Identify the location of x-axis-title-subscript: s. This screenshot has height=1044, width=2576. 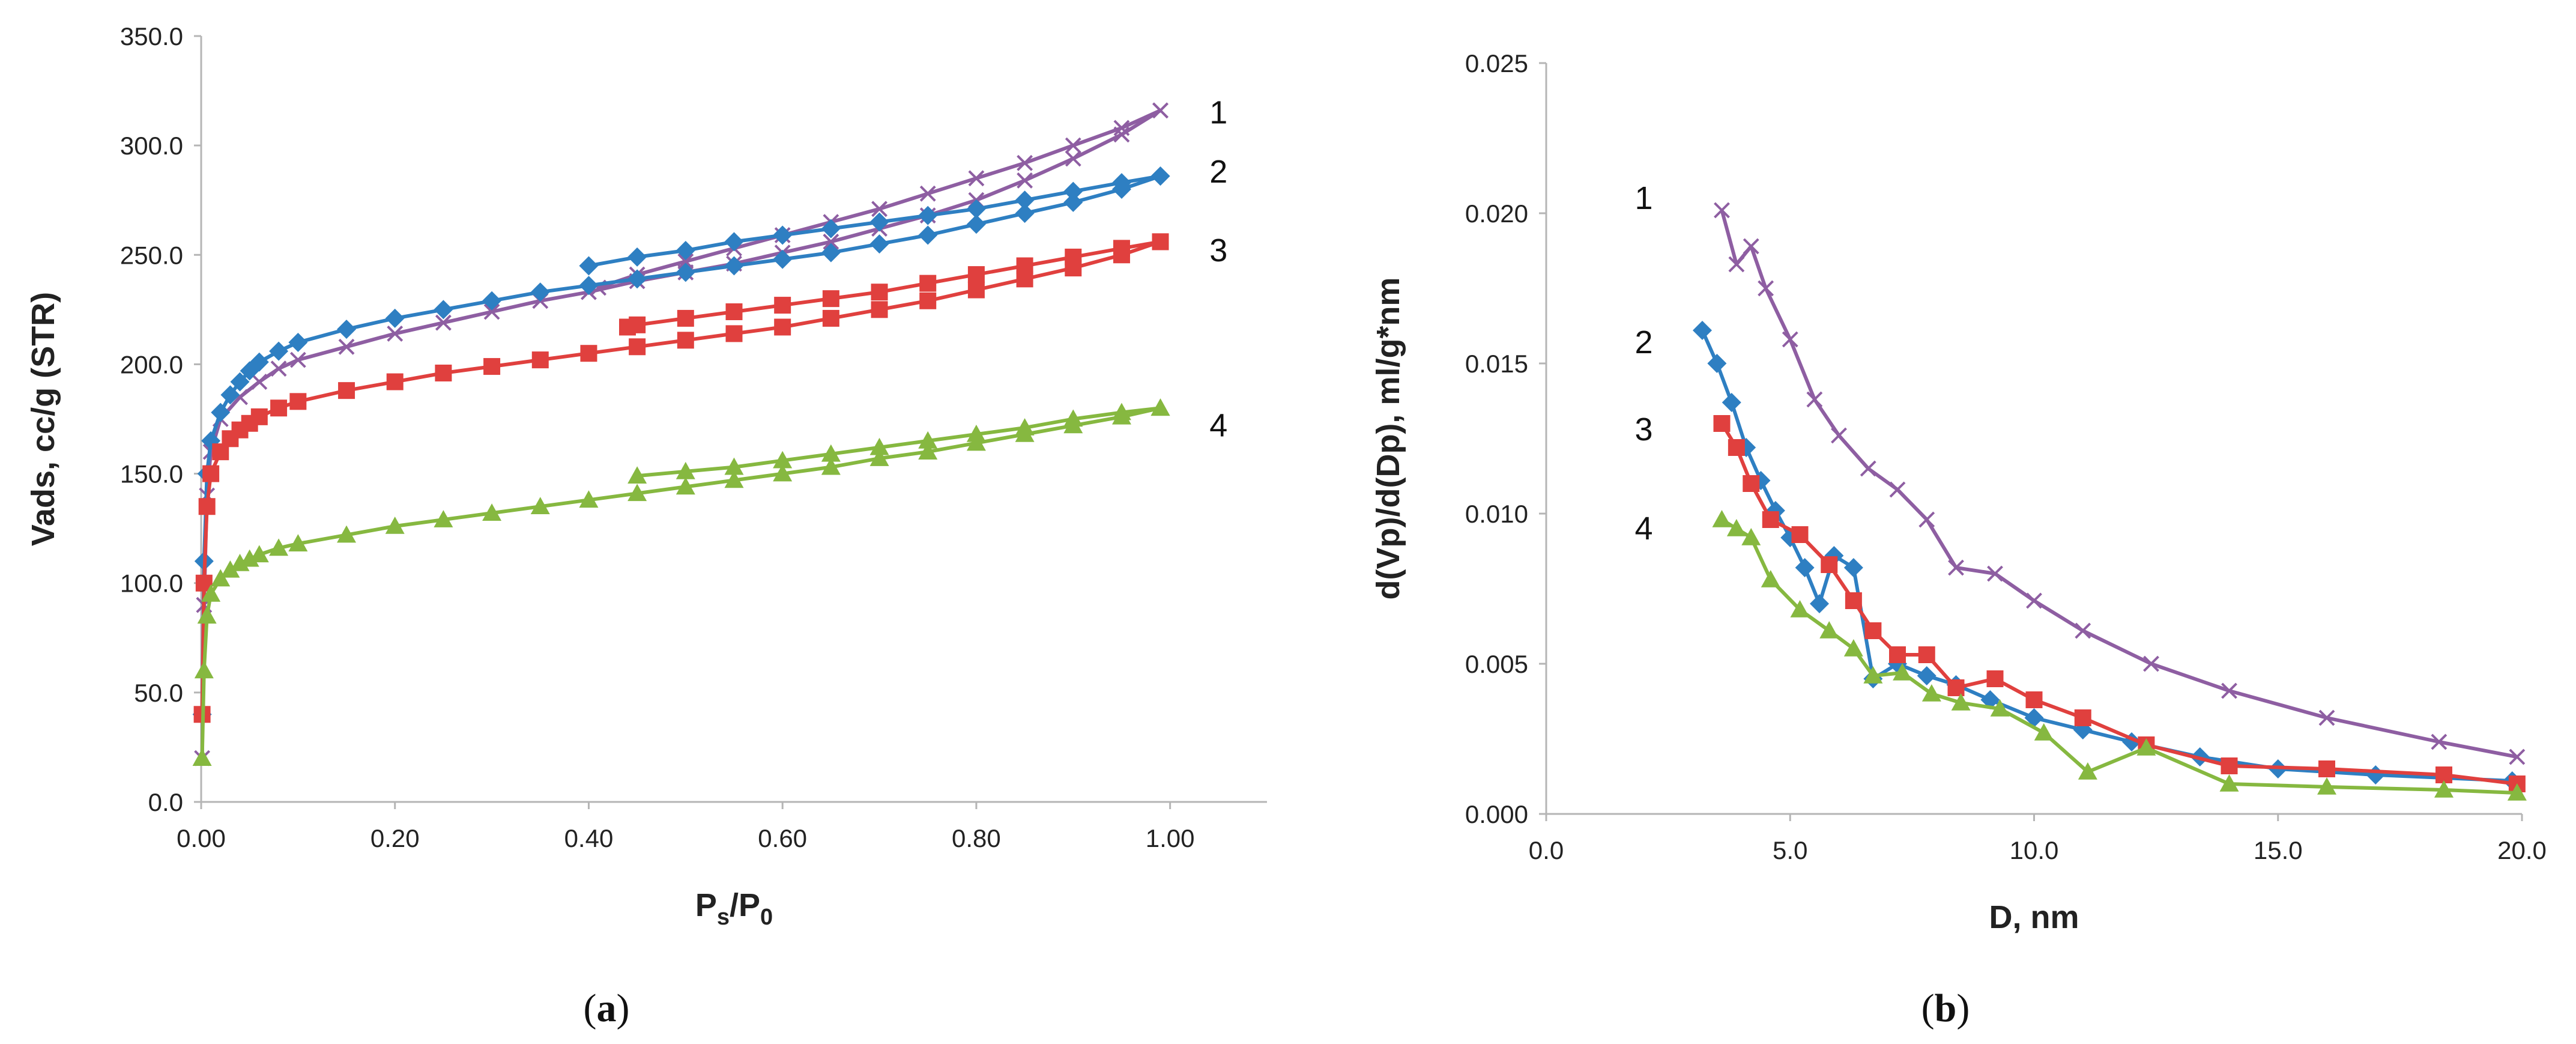
(723, 918).